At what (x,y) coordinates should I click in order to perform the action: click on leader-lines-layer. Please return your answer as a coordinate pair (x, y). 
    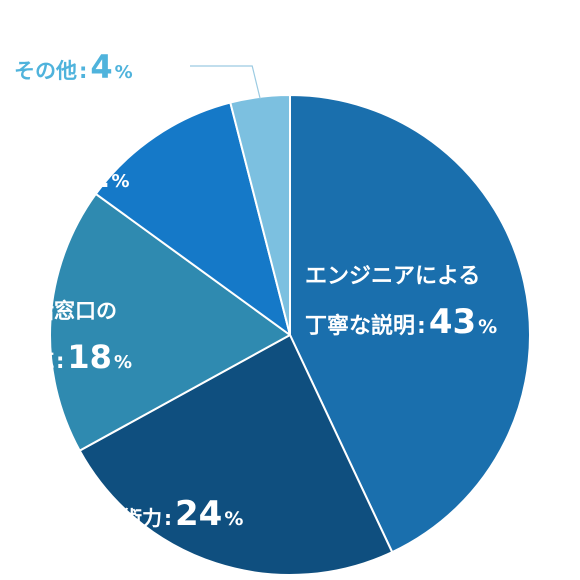
    Looking at the image, I should click on (225, 82).